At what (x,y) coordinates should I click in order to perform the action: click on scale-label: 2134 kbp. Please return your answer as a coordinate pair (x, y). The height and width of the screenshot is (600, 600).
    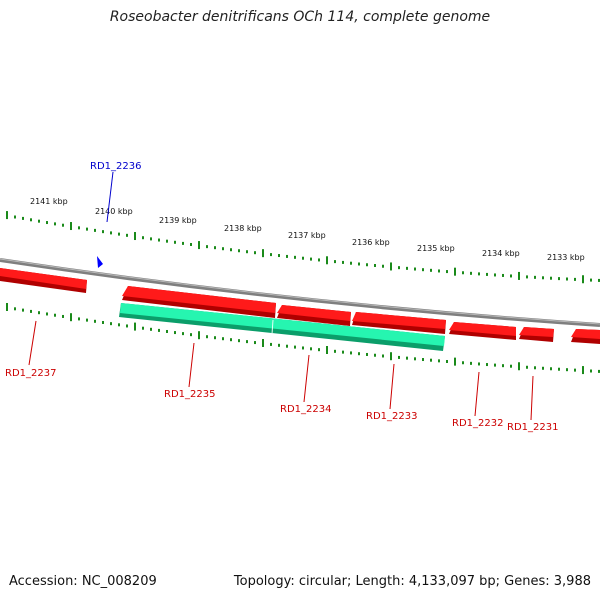
    Looking at the image, I should click on (501, 253).